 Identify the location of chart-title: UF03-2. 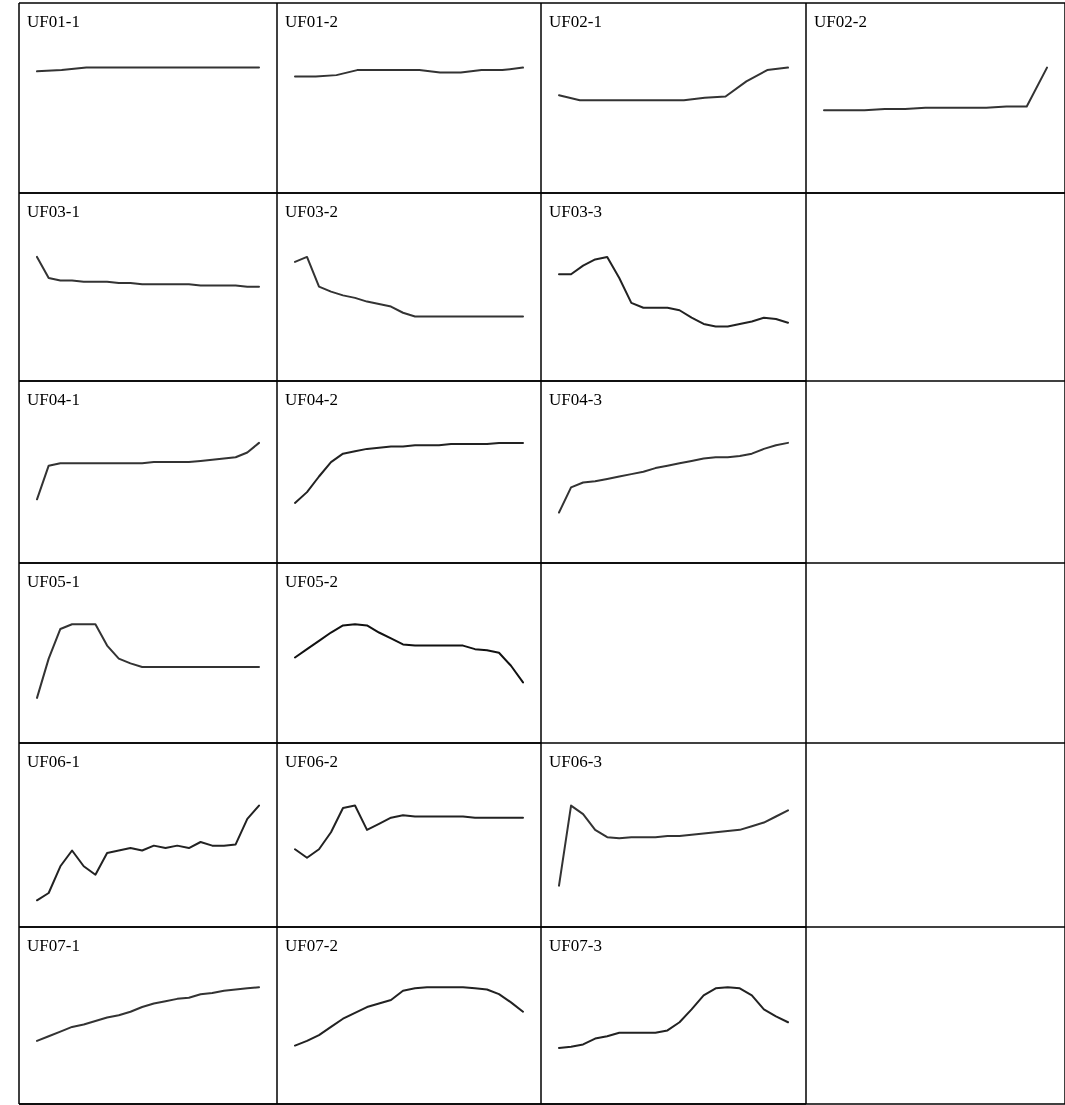
(311, 211).